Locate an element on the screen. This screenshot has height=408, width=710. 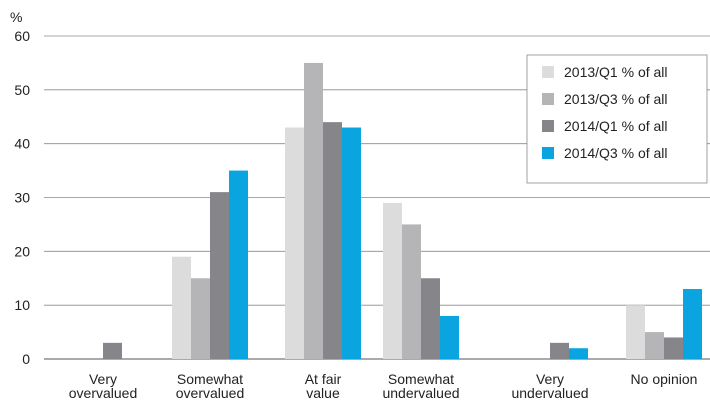
x-tick-label: No opinion is located at coordinates (664, 379).